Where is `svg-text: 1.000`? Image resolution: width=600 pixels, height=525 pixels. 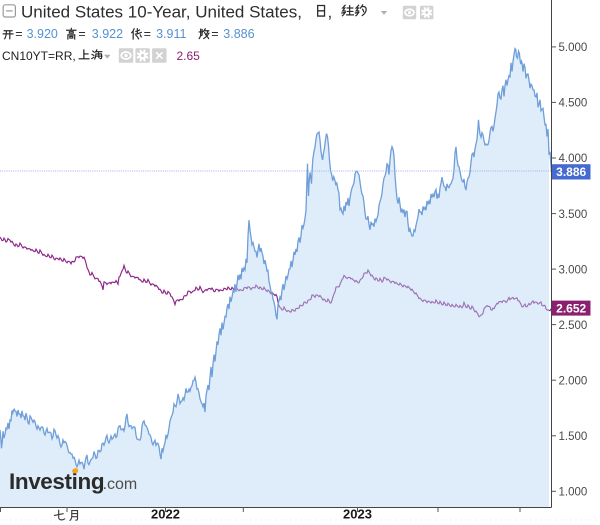
svg-text: 1.000 is located at coordinates (573, 493).